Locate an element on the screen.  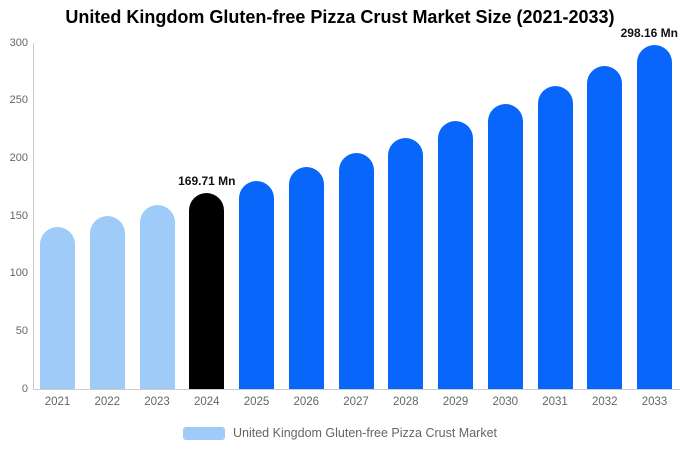
bar-2023 is located at coordinates (157, 297).